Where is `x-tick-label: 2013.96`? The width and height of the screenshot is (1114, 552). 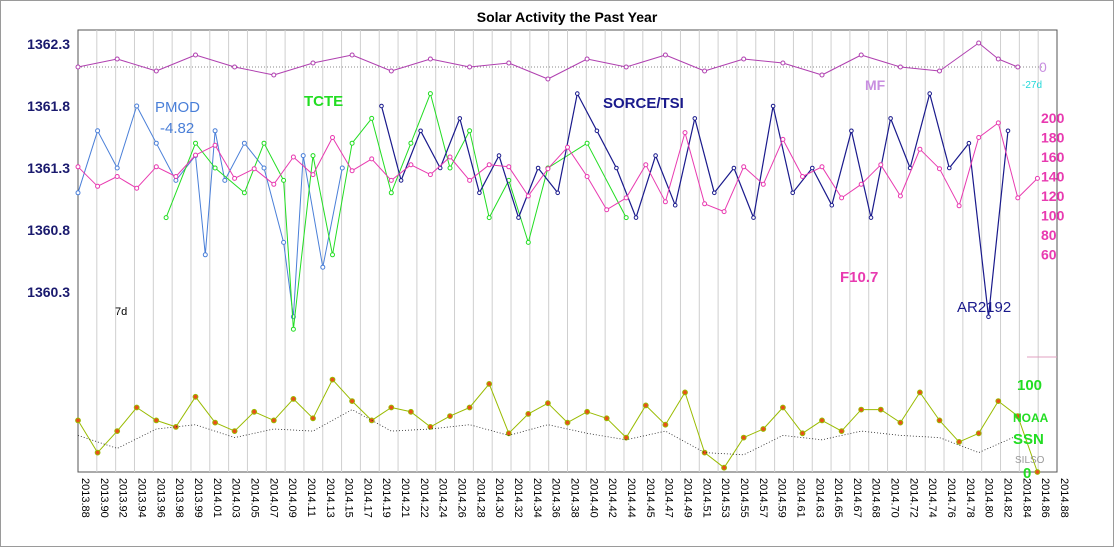 x-tick-label: 2013.96 is located at coordinates (160, 498).